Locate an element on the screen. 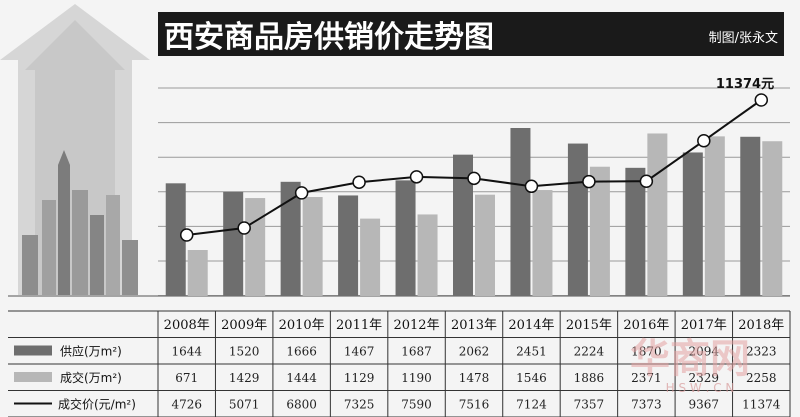 This screenshot has height=417, width=800. watermark-url: H S W . C N is located at coordinates (700, 388).